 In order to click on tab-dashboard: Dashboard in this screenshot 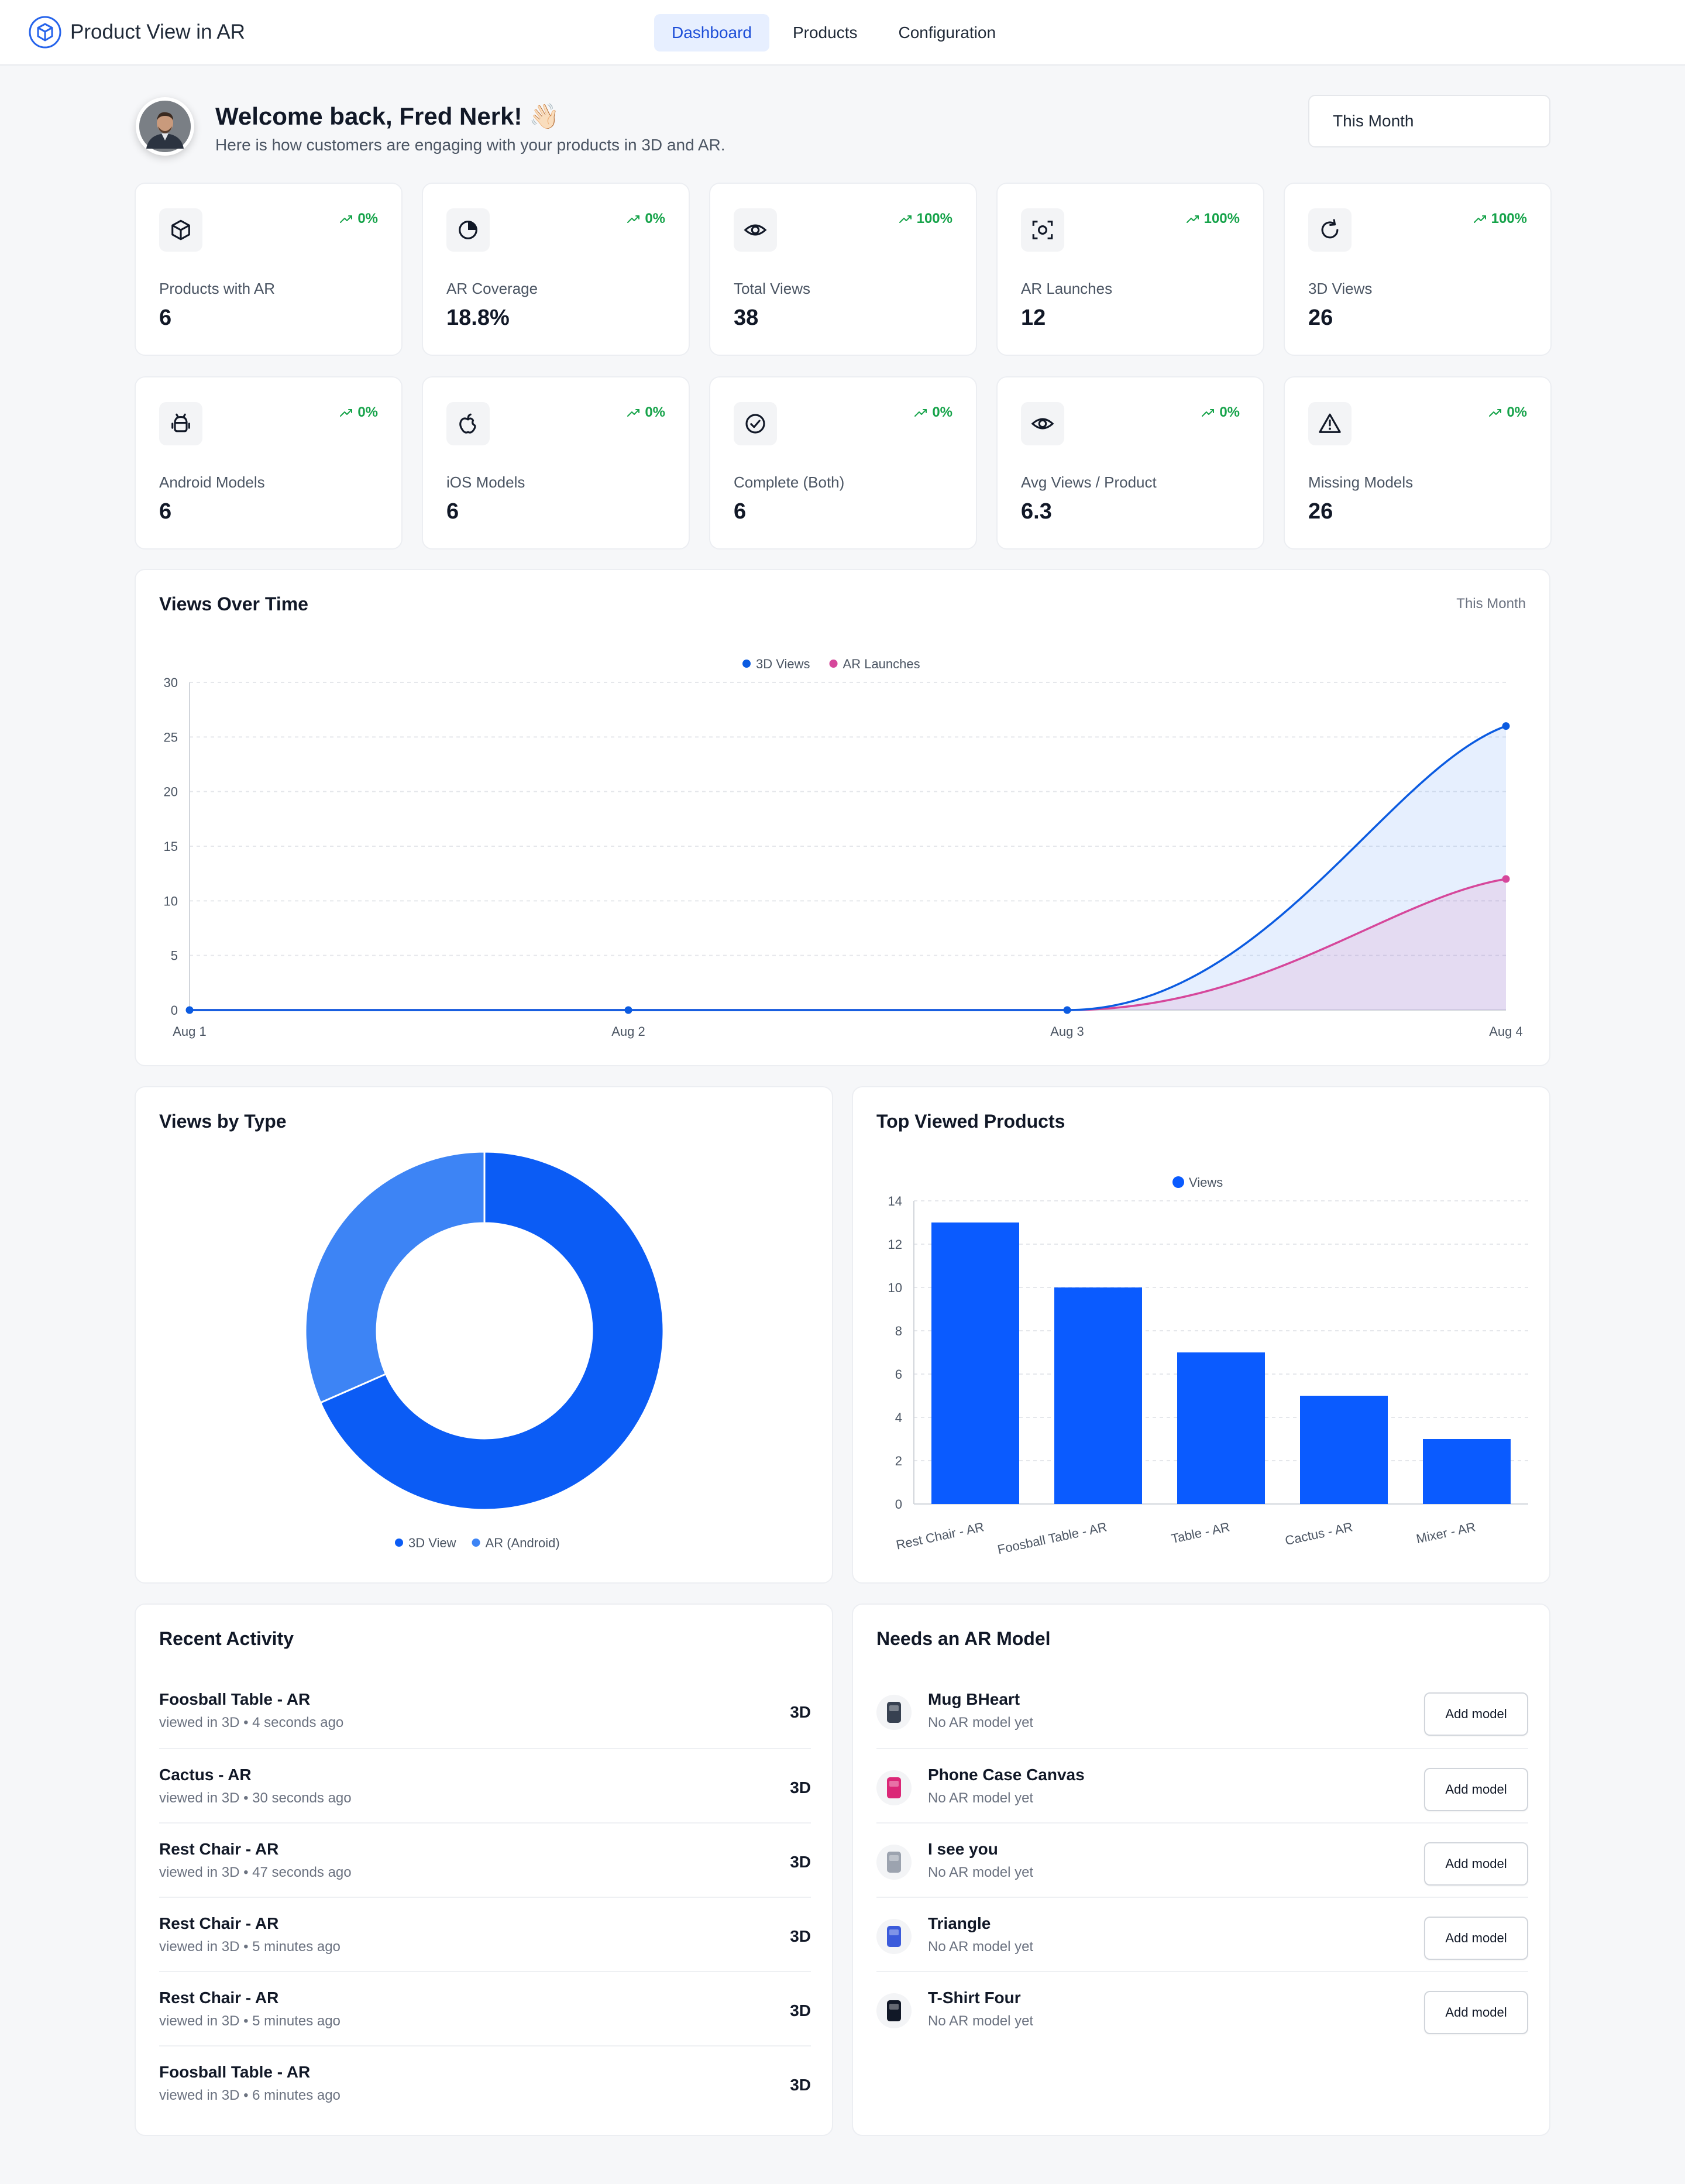, I will do `click(711, 32)`.